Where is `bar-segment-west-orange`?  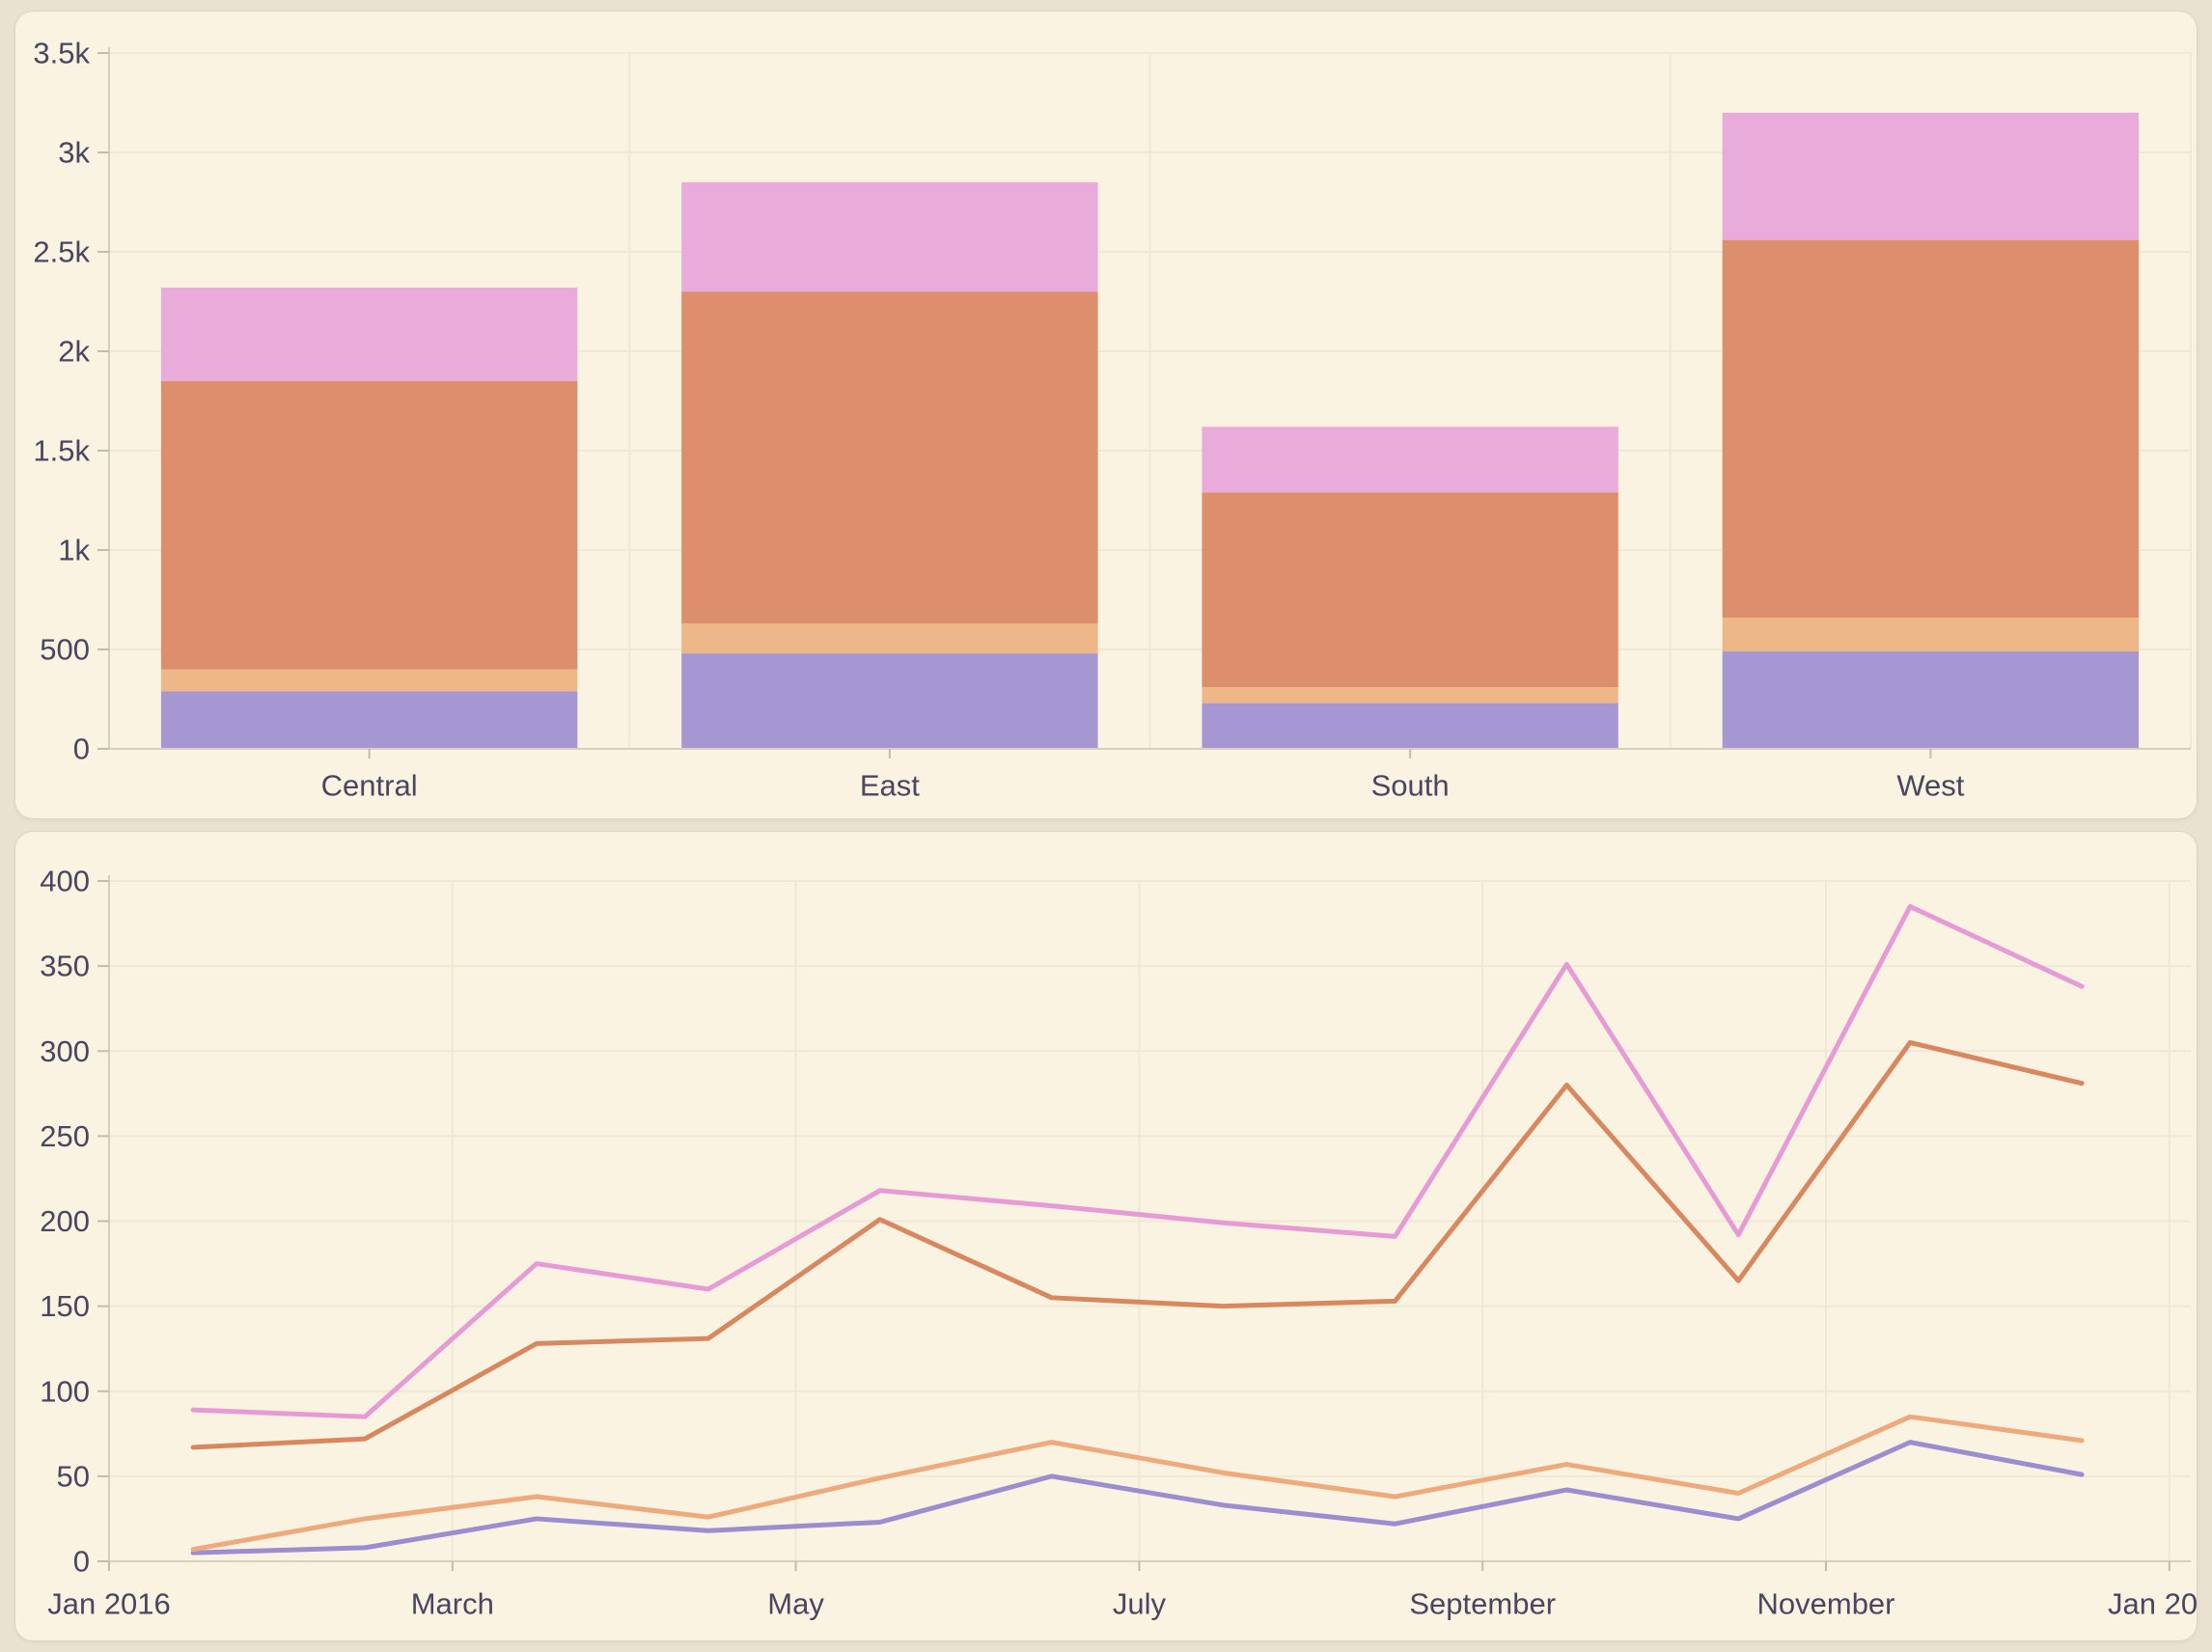 bar-segment-west-orange is located at coordinates (1931, 429).